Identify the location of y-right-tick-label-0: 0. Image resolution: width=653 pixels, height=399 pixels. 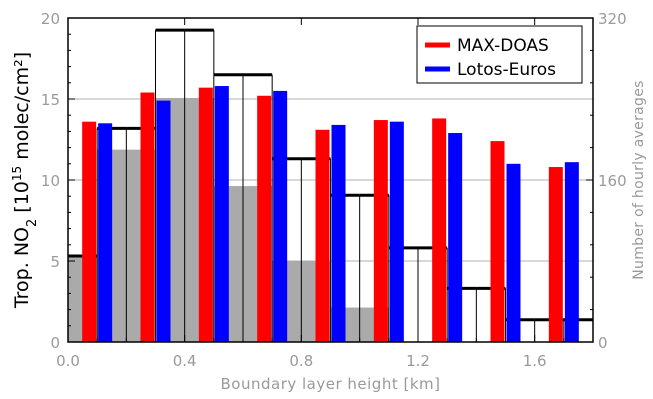
(603, 343).